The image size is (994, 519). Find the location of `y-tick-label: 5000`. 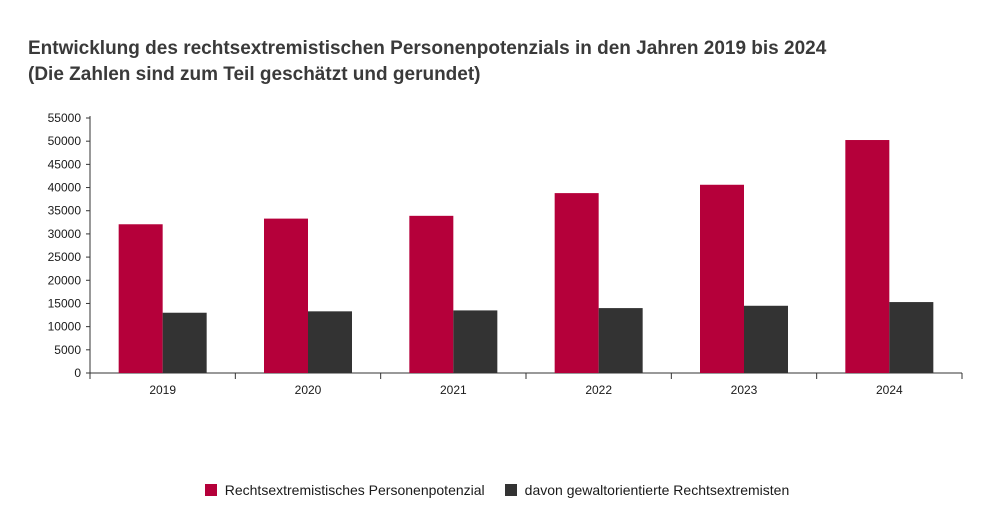

y-tick-label: 5000 is located at coordinates (67, 350).